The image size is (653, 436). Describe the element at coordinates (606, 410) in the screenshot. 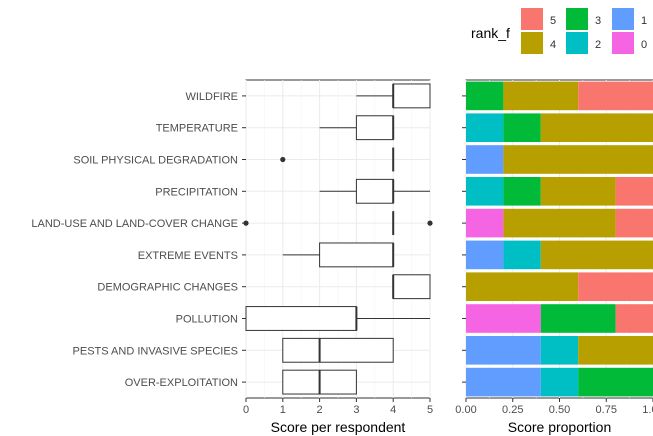

I see `x-tick-label: 0.75` at that location.